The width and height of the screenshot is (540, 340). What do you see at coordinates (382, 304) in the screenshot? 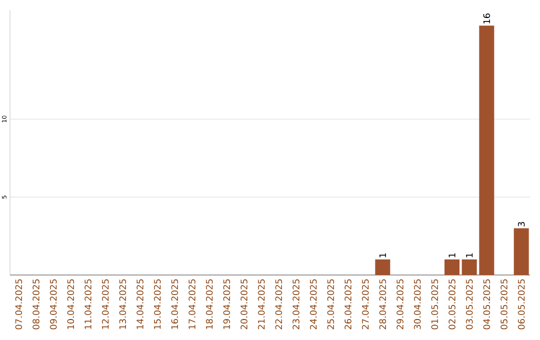
I see `x-tick-label: 28.04.2025` at bounding box center [382, 304].